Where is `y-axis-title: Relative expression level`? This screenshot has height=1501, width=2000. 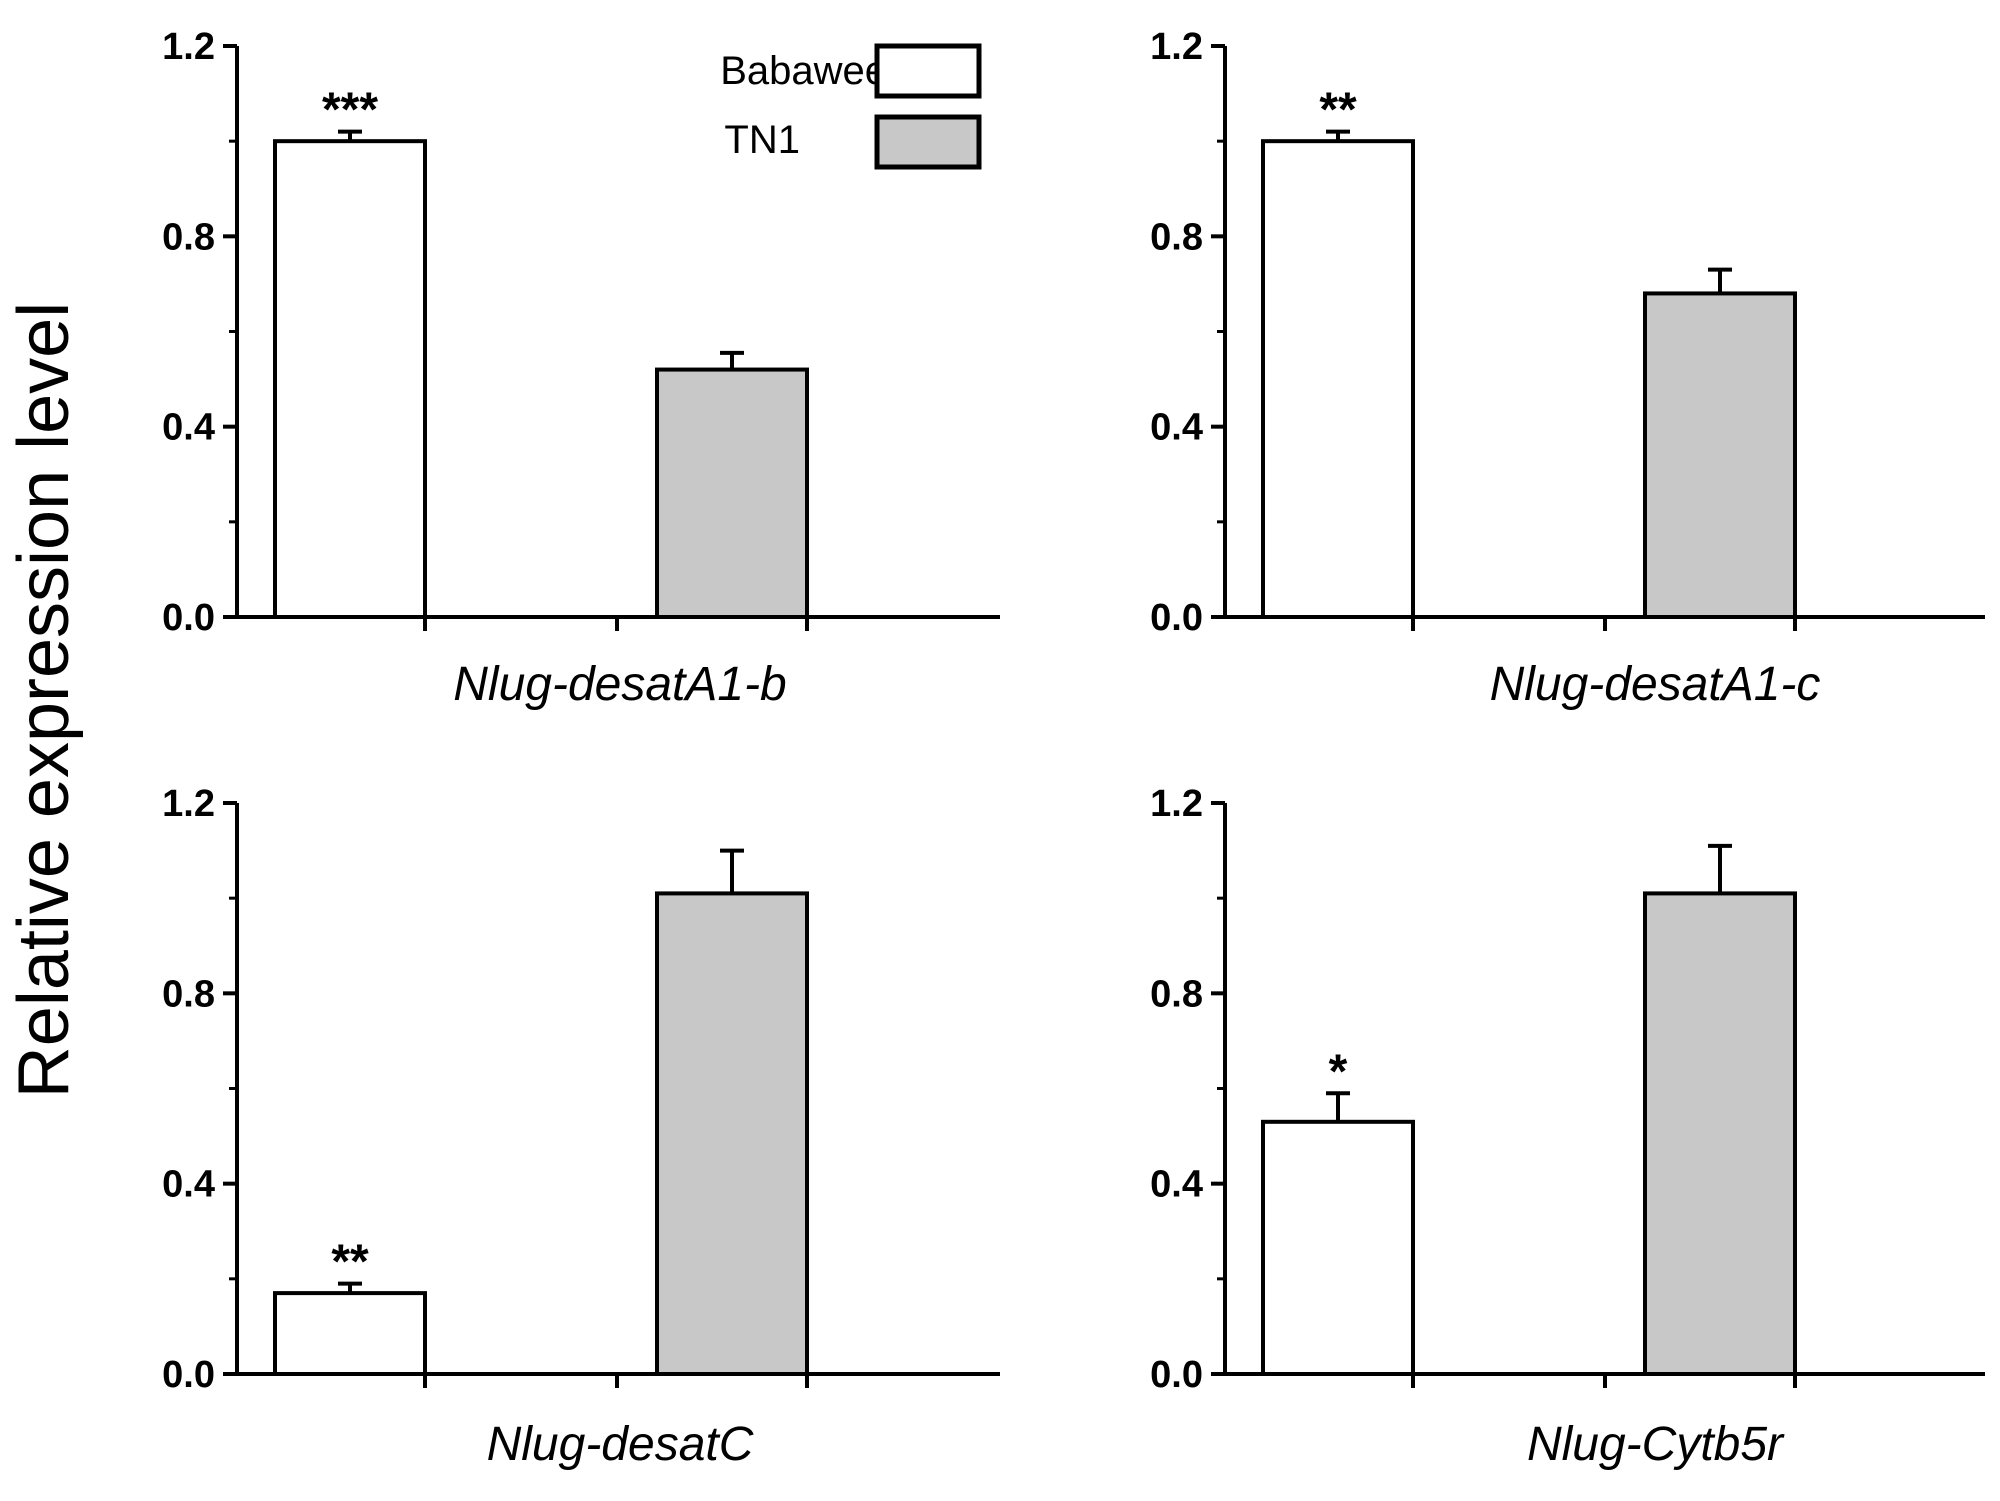 y-axis-title: Relative expression level is located at coordinates (44, 700).